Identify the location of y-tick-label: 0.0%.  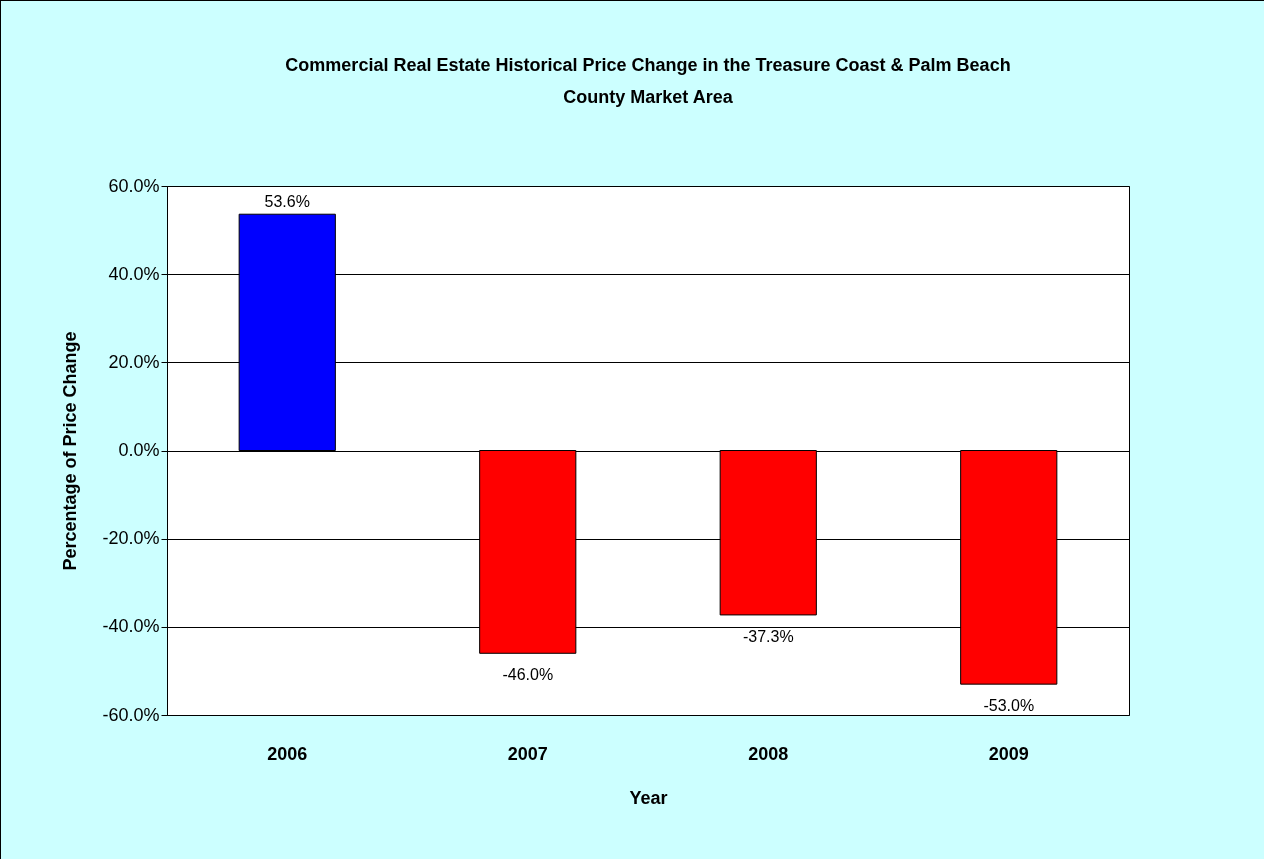
(139, 450).